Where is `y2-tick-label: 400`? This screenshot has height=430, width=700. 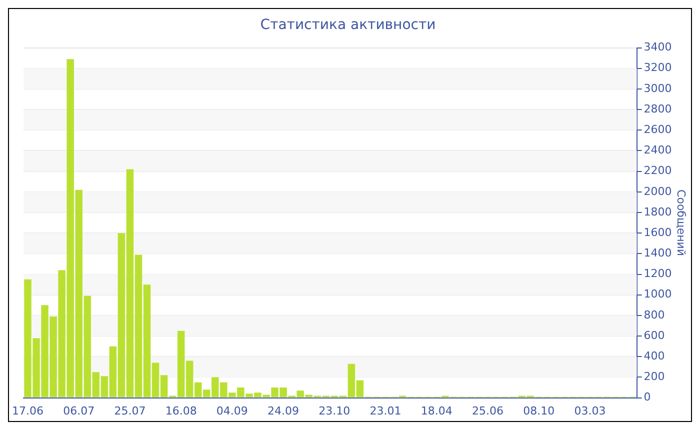
y2-tick-label: 400 is located at coordinates (654, 355).